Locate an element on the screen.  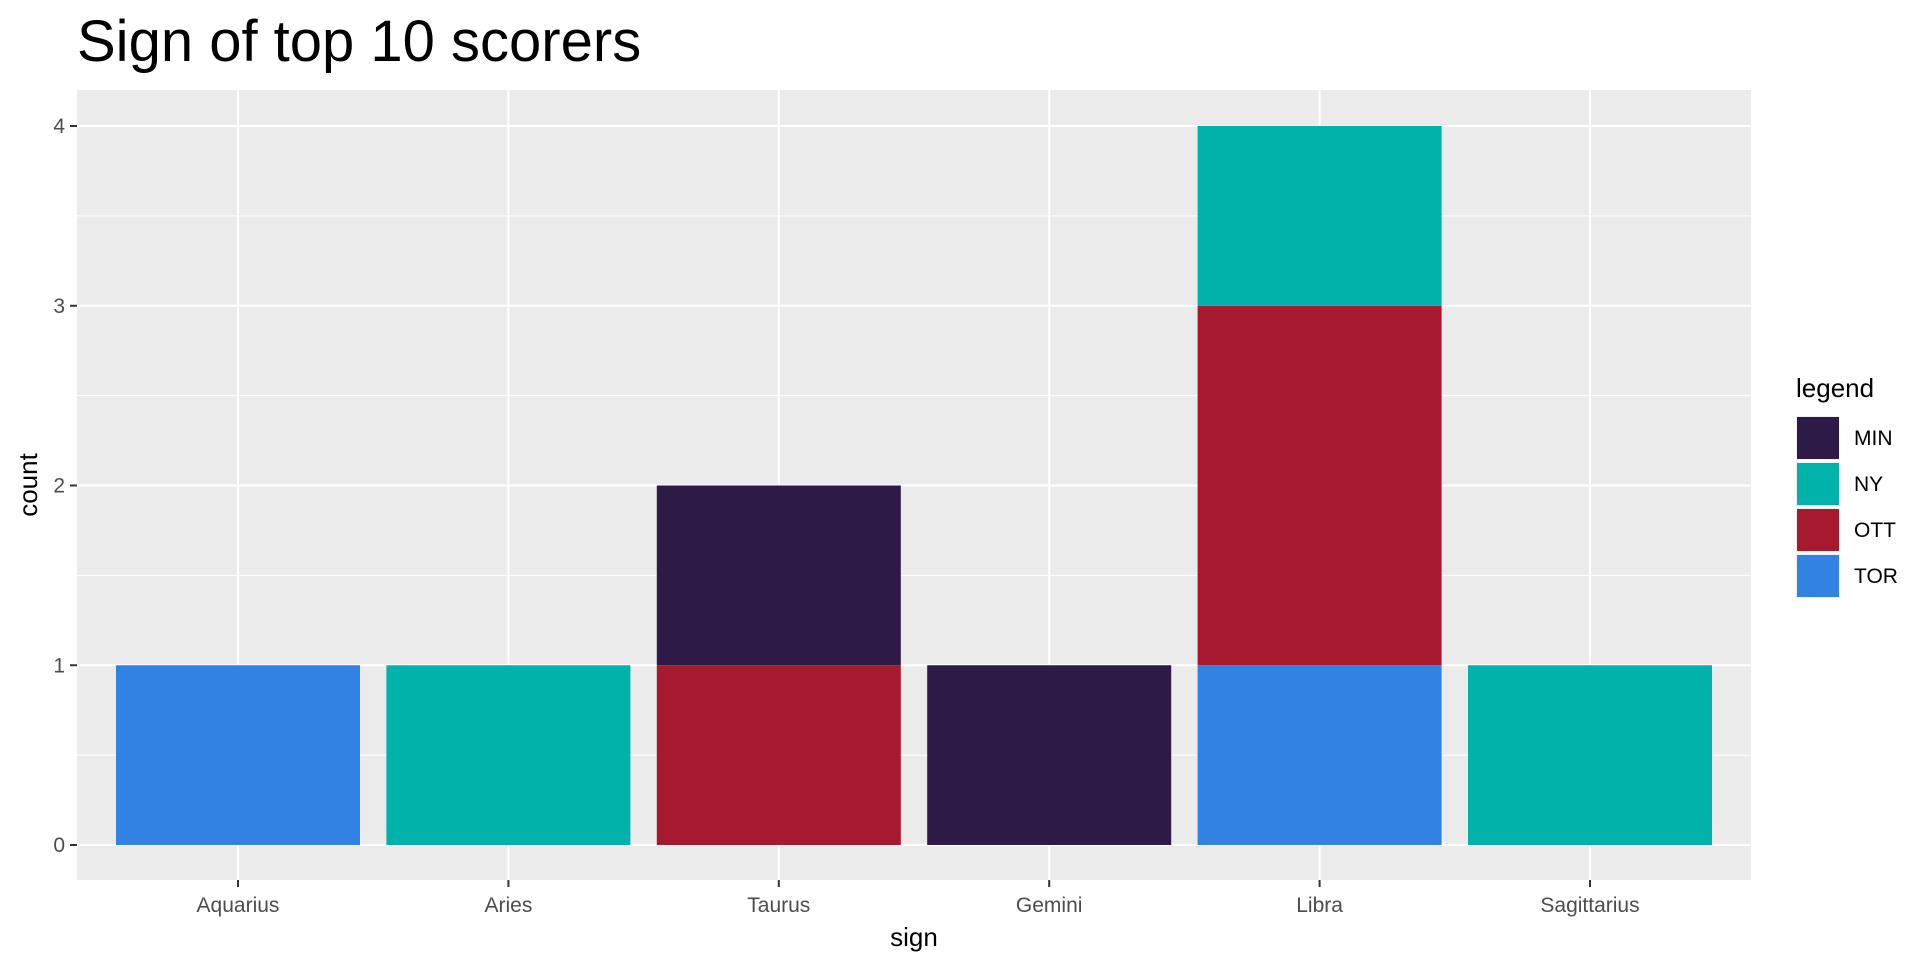
y-tick-label: 0 is located at coordinates (59, 845).